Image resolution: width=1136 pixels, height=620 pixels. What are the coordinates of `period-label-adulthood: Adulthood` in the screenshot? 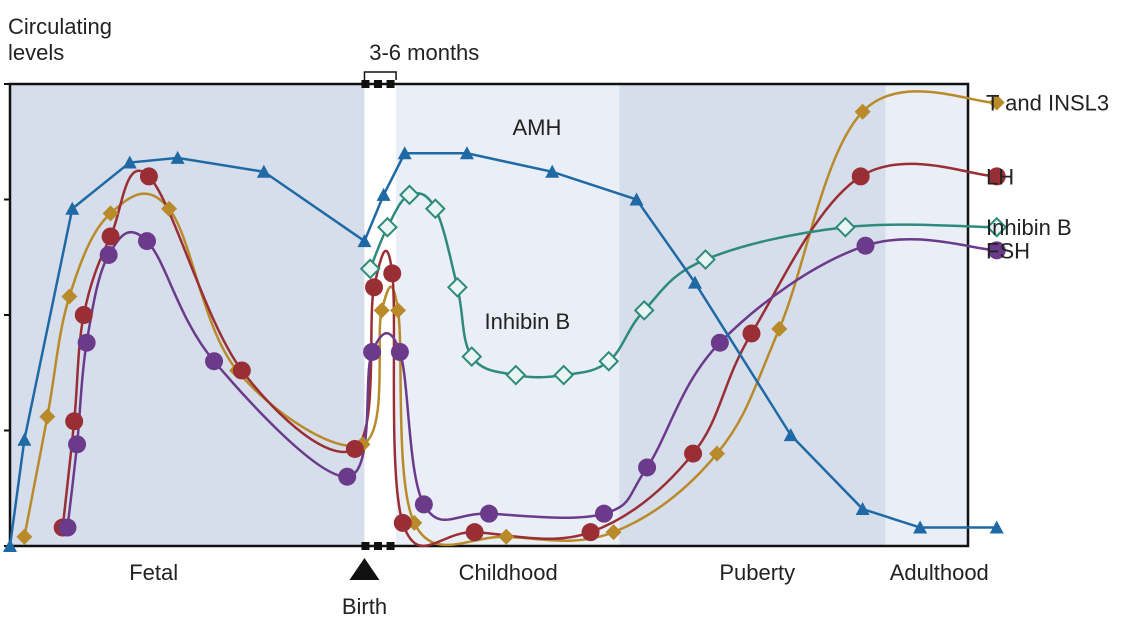 It's located at (939, 572).